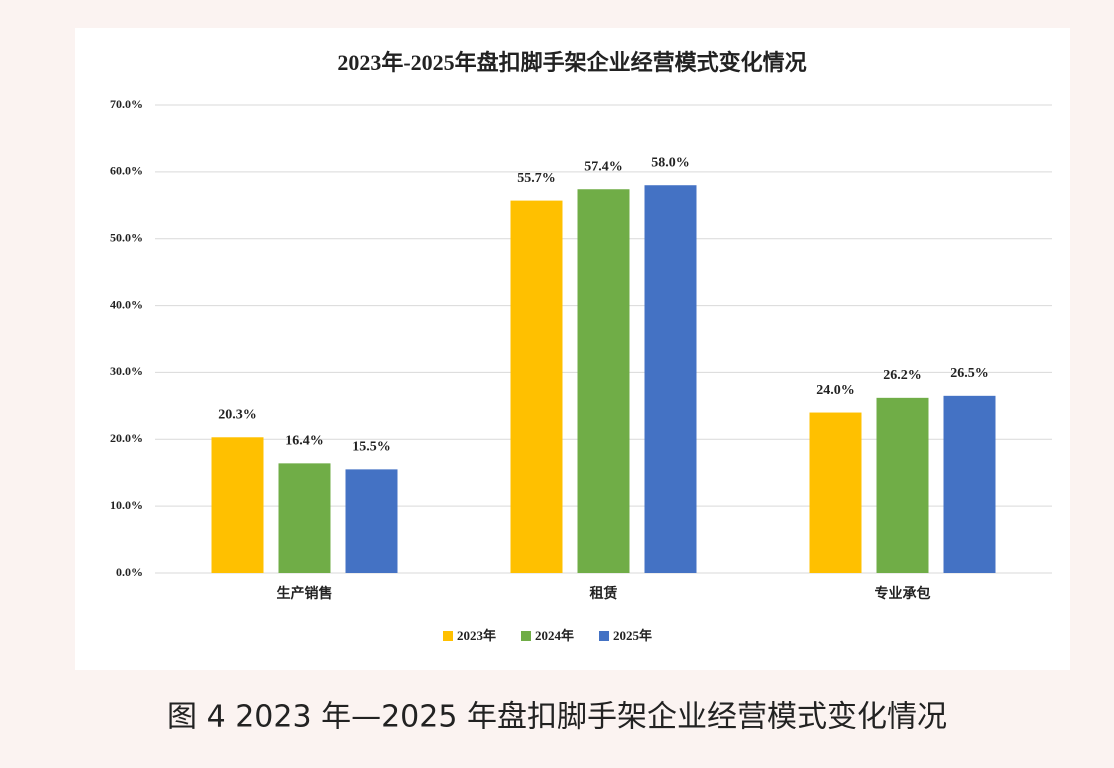 Image resolution: width=1114 pixels, height=768 pixels. What do you see at coordinates (603, 166) in the screenshot?
I see `value-label: 57.4%` at bounding box center [603, 166].